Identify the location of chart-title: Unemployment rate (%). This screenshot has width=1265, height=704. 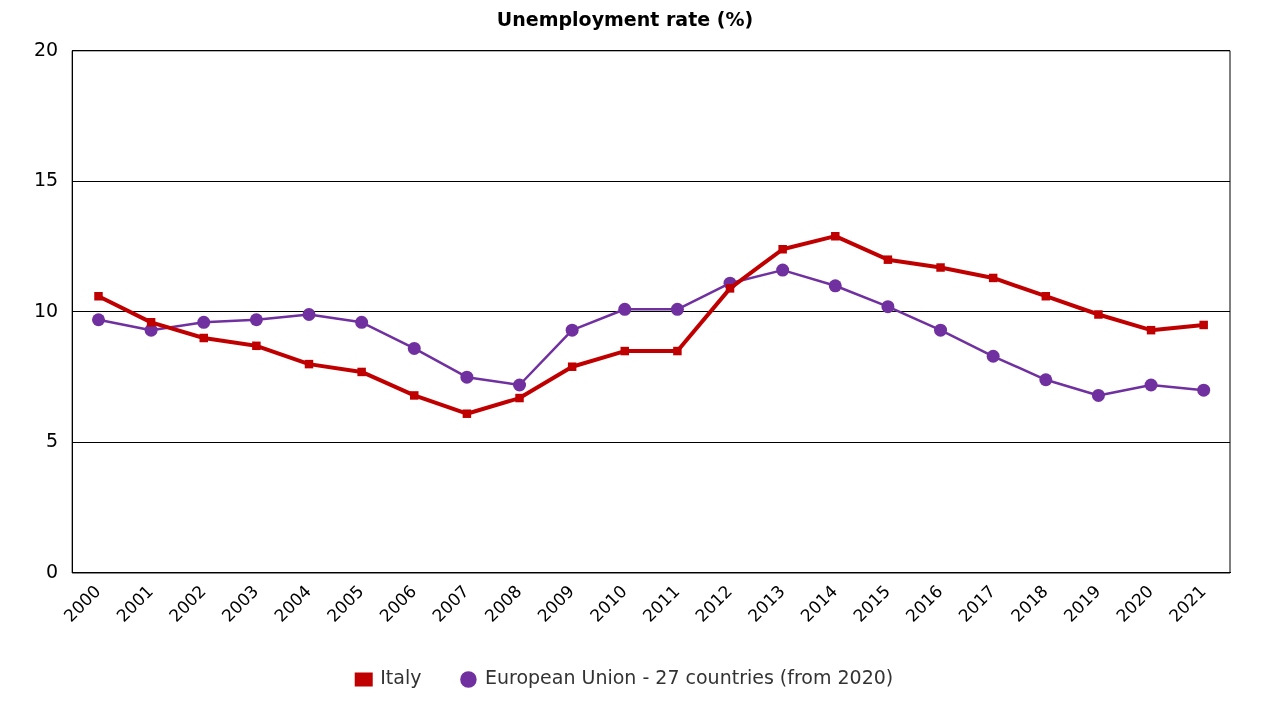
(625, 19).